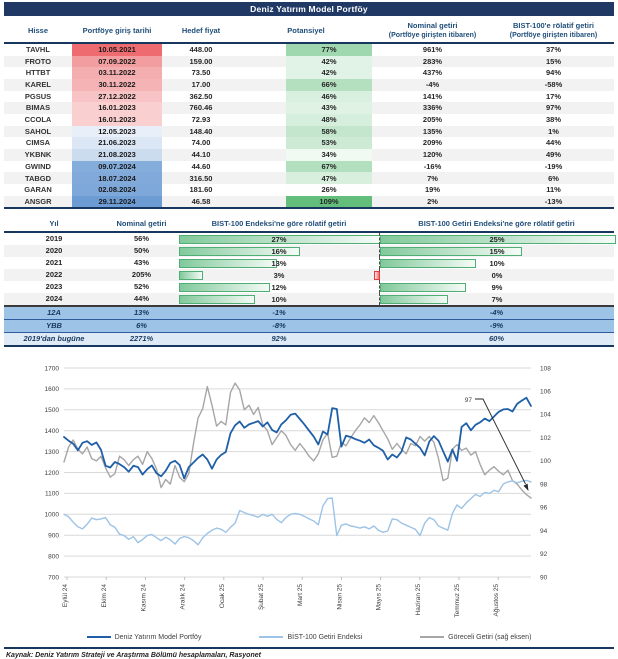 This screenshot has height=659, width=618. Describe the element at coordinates (143, 598) in the screenshot. I see `x-axis-label: Kasım 24` at that location.